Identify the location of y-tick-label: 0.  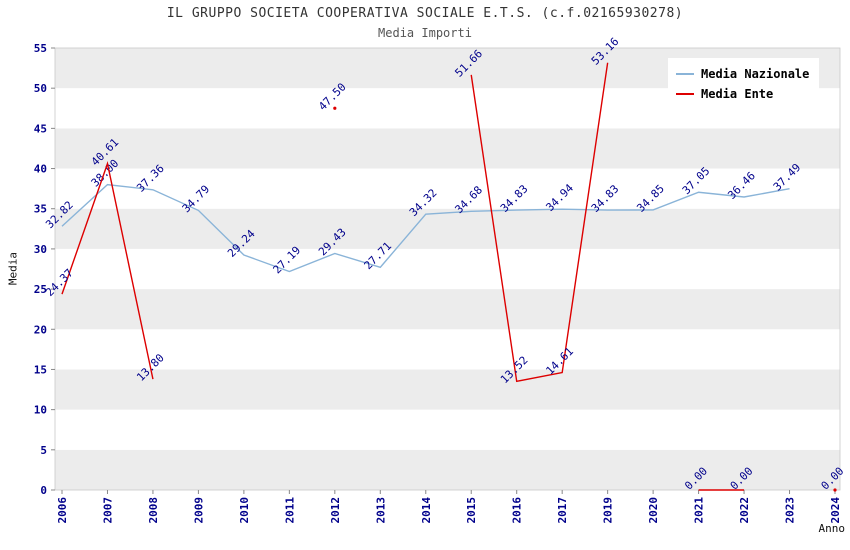
(43, 490).